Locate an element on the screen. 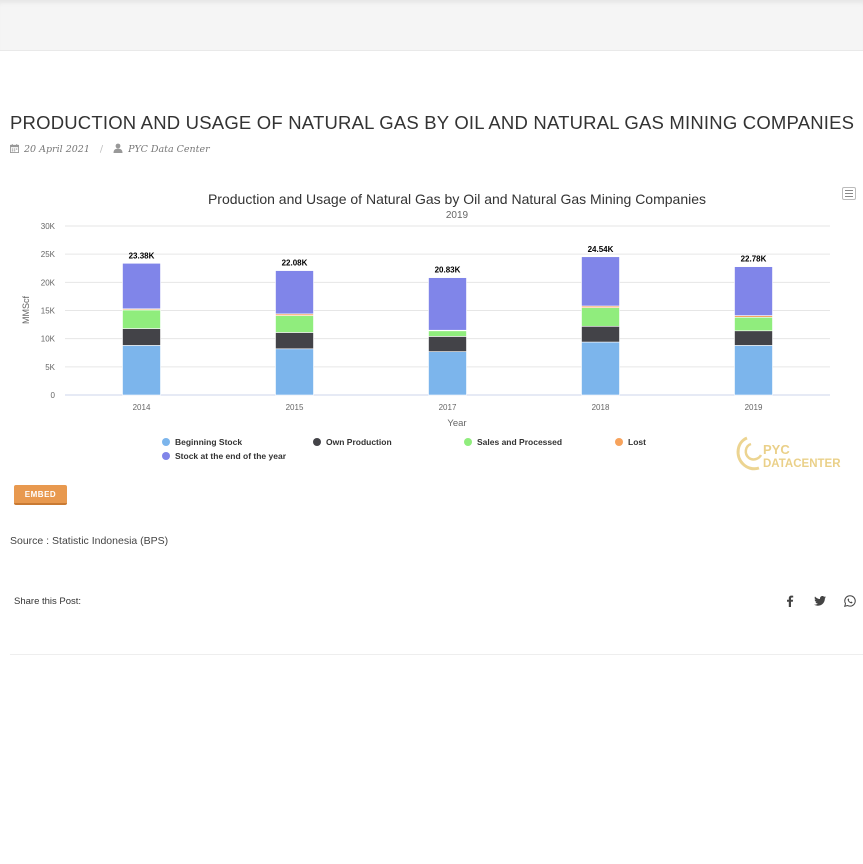  chart-subtitle: 2019 is located at coordinates (457, 215).